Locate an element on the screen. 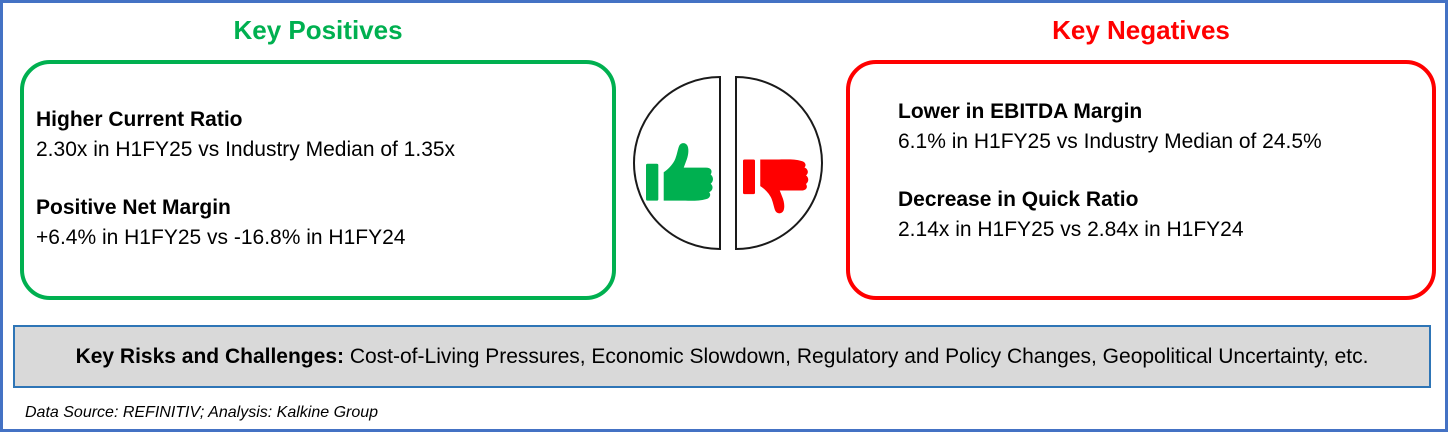 The image size is (1448, 432). thumbs-up-icon is located at coordinates (679, 172).